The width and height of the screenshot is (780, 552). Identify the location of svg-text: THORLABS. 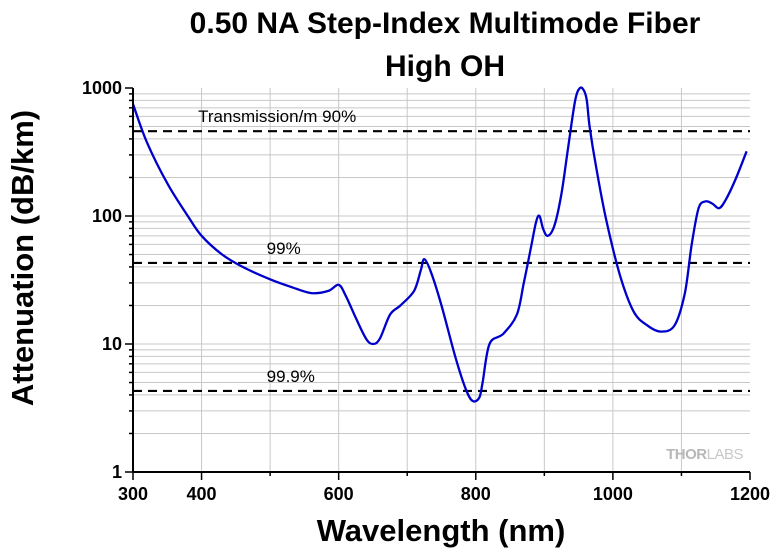
(704, 454).